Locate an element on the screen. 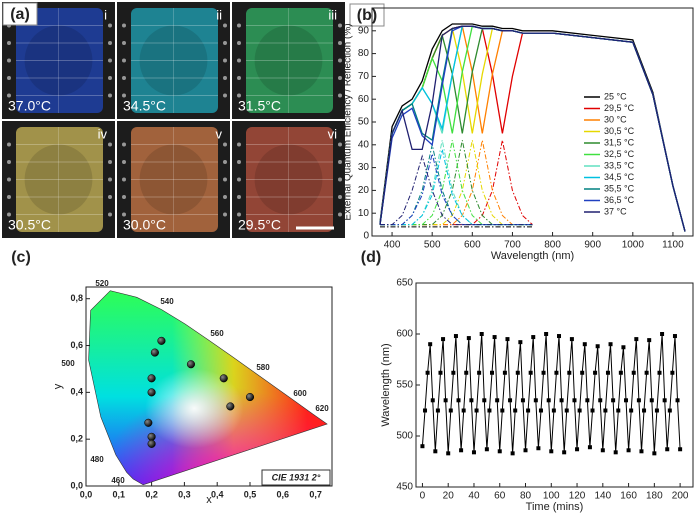 This screenshot has width=700, height=523. x-tick-label: 0,4 is located at coordinates (217, 494).